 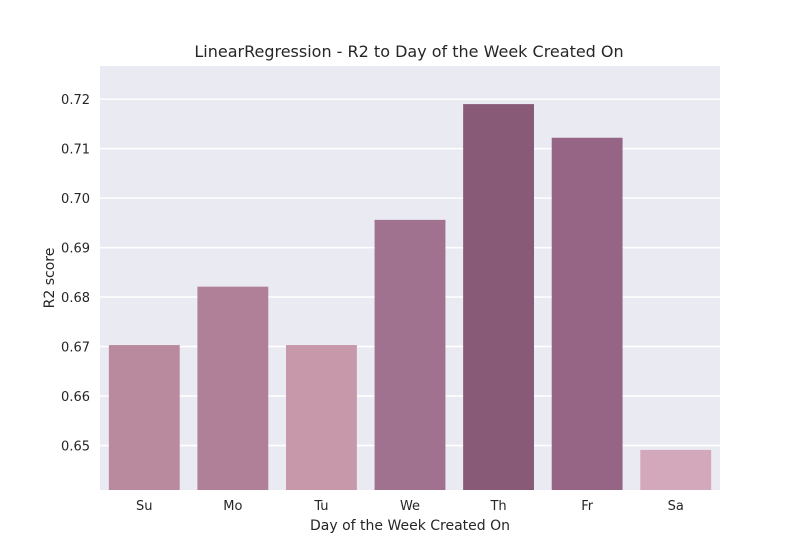 What do you see at coordinates (75, 249) in the screenshot?
I see `y-tick-label: 0.69` at bounding box center [75, 249].